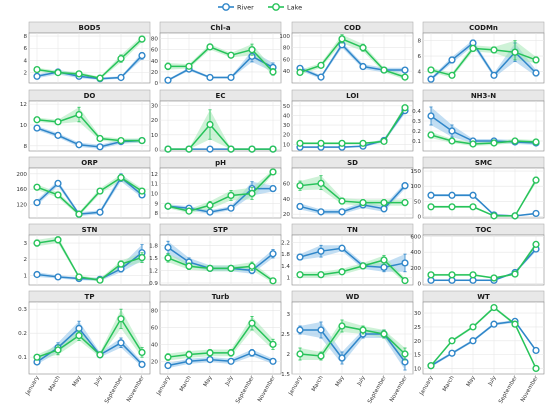 This screenshot has width=550, height=417. I want to click on y-tick-label: 2.2, so click(285, 243).